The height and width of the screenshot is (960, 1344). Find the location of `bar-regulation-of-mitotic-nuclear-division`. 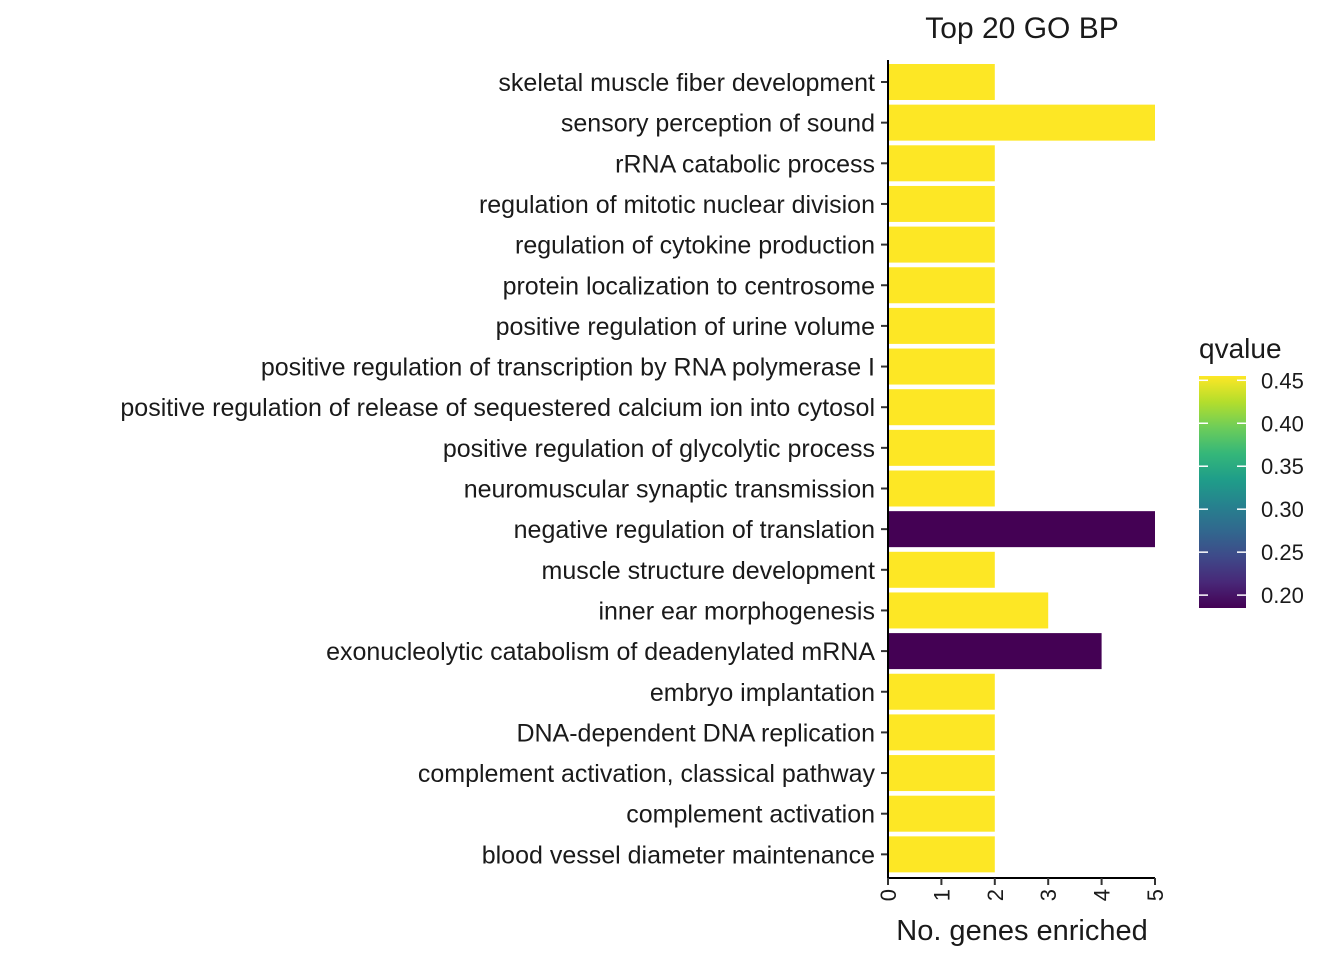

bar-regulation-of-mitotic-nuclear-division is located at coordinates (941, 203).